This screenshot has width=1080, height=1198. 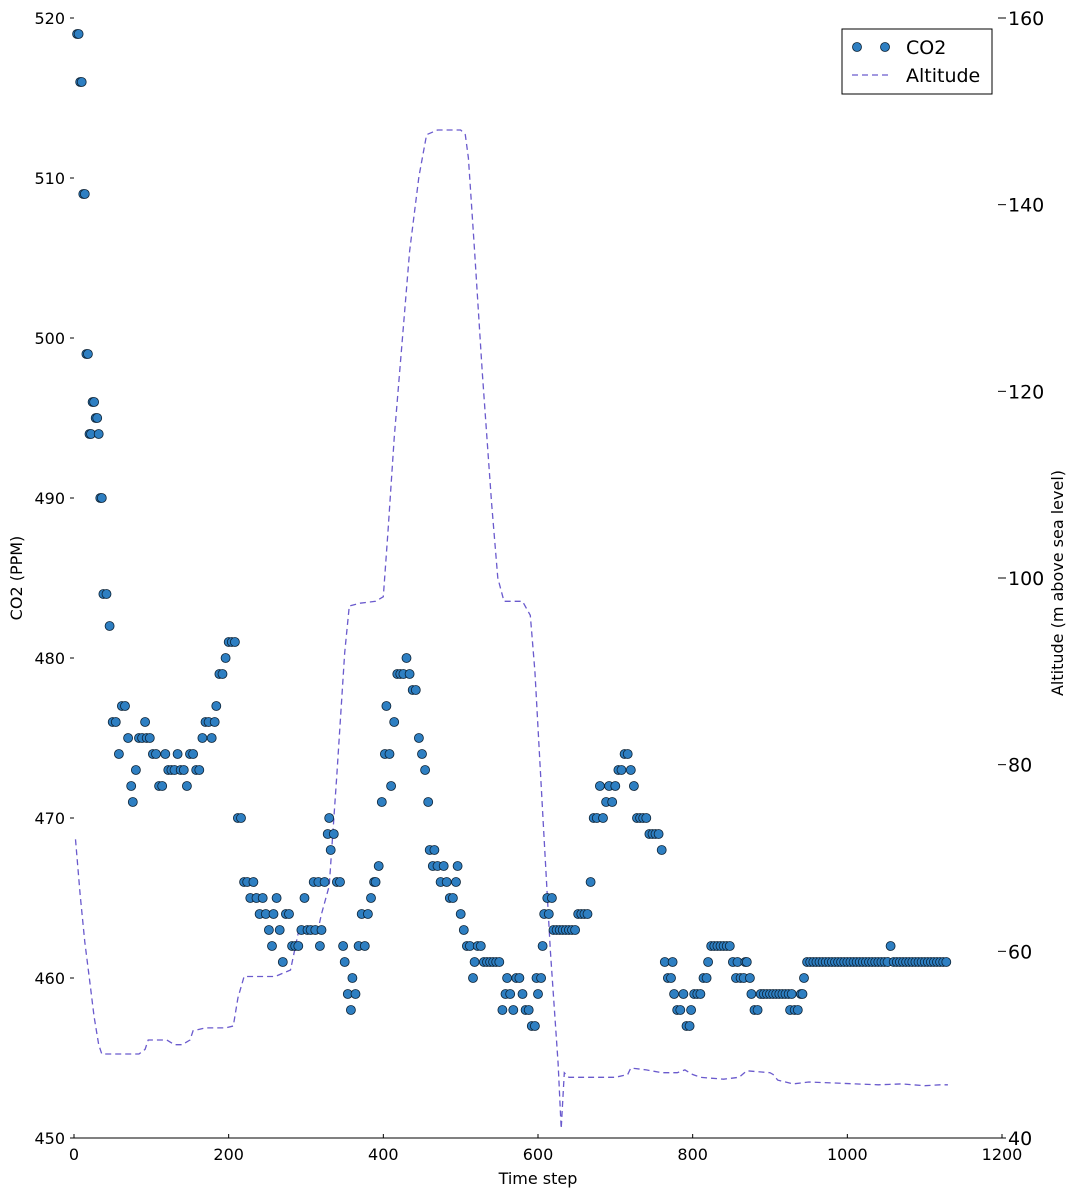 What do you see at coordinates (847, 1154) in the screenshot?
I see `x-tick-label: 1000` at bounding box center [847, 1154].